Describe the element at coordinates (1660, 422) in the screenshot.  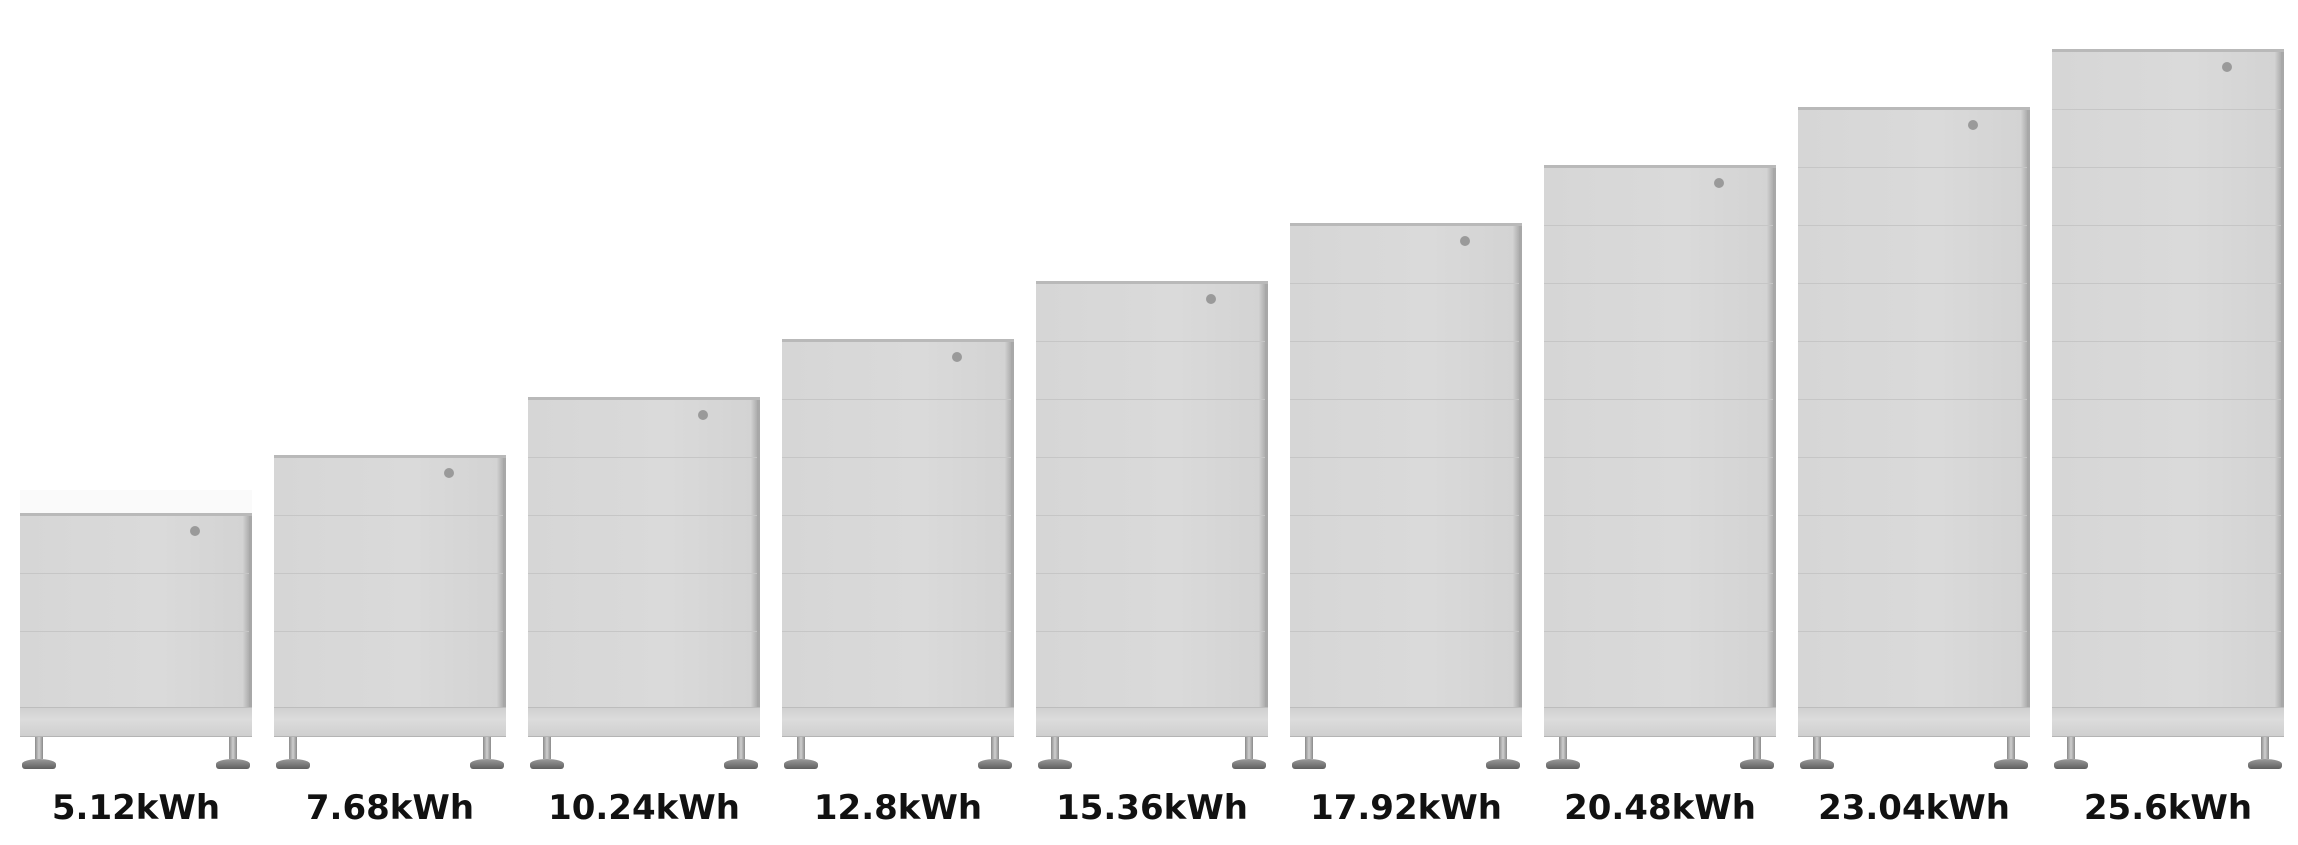
I see `battery-unit: 20.48kWh` at that location.